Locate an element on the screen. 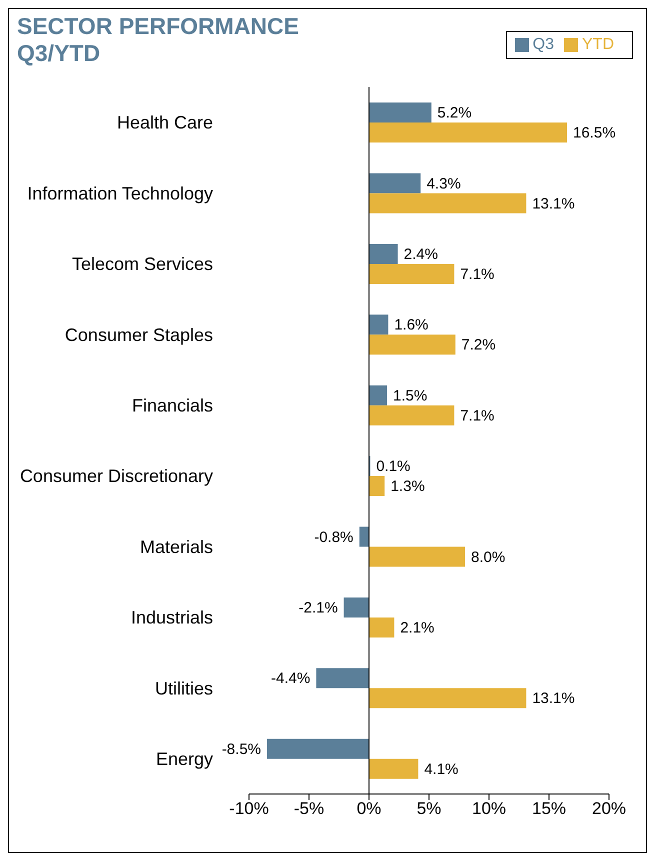 This screenshot has width=655, height=861. data-label: 5.2% is located at coordinates (454, 113).